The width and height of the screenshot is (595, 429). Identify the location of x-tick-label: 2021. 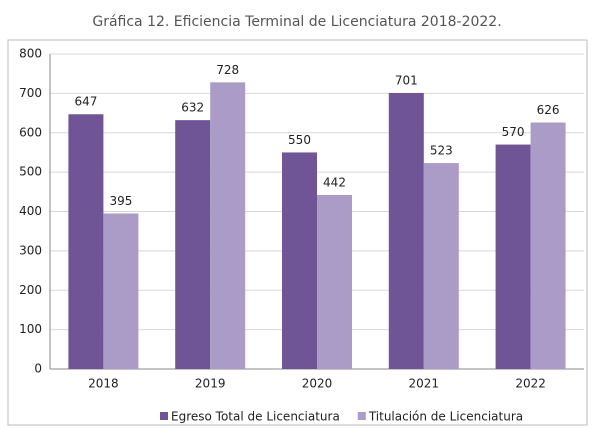
(424, 384).